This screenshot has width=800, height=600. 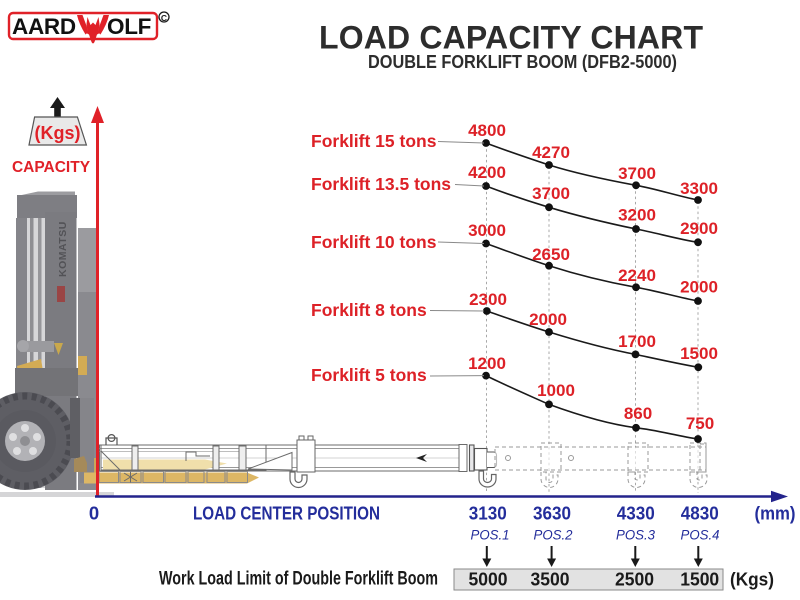 What do you see at coordinates (552, 513) in the screenshot?
I see `svg-text: 3630` at bounding box center [552, 513].